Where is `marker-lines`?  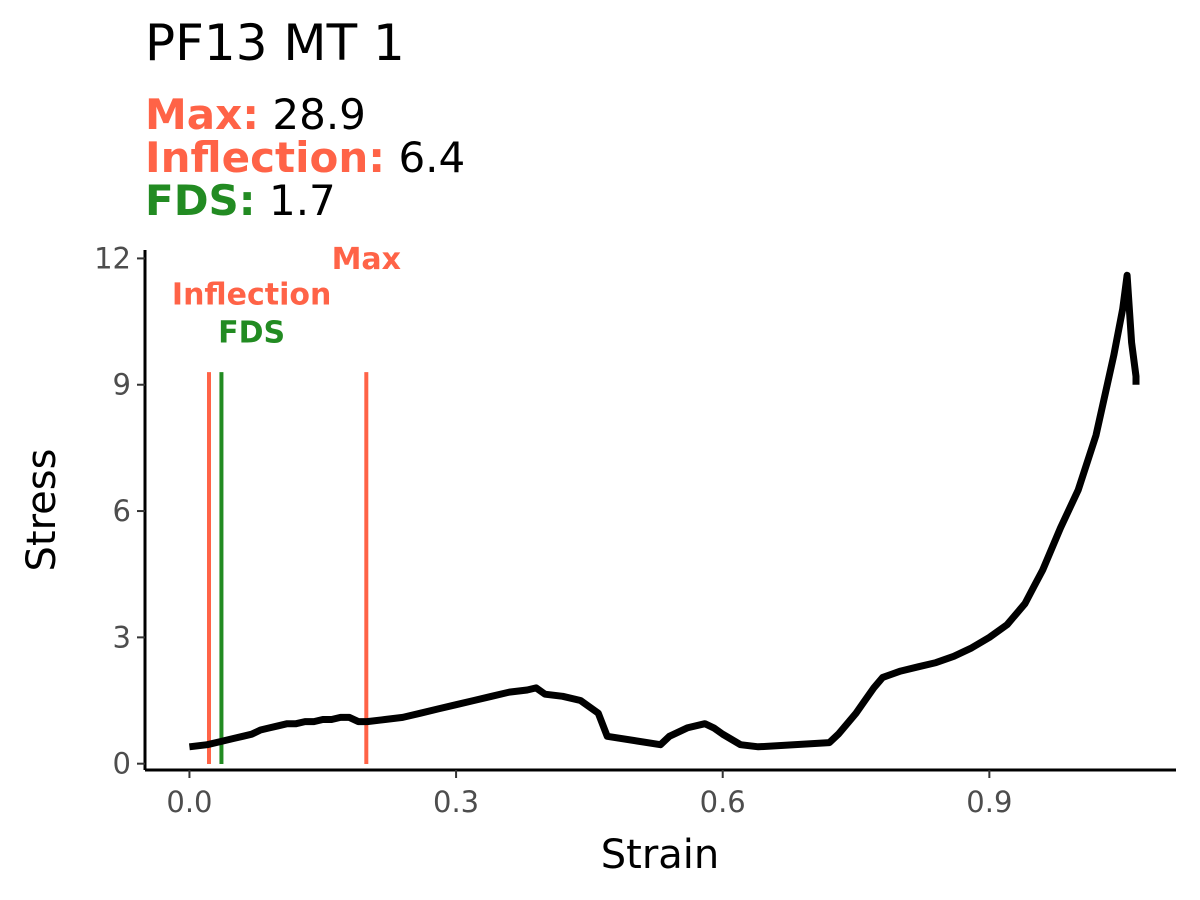
marker-lines is located at coordinates (287, 568).